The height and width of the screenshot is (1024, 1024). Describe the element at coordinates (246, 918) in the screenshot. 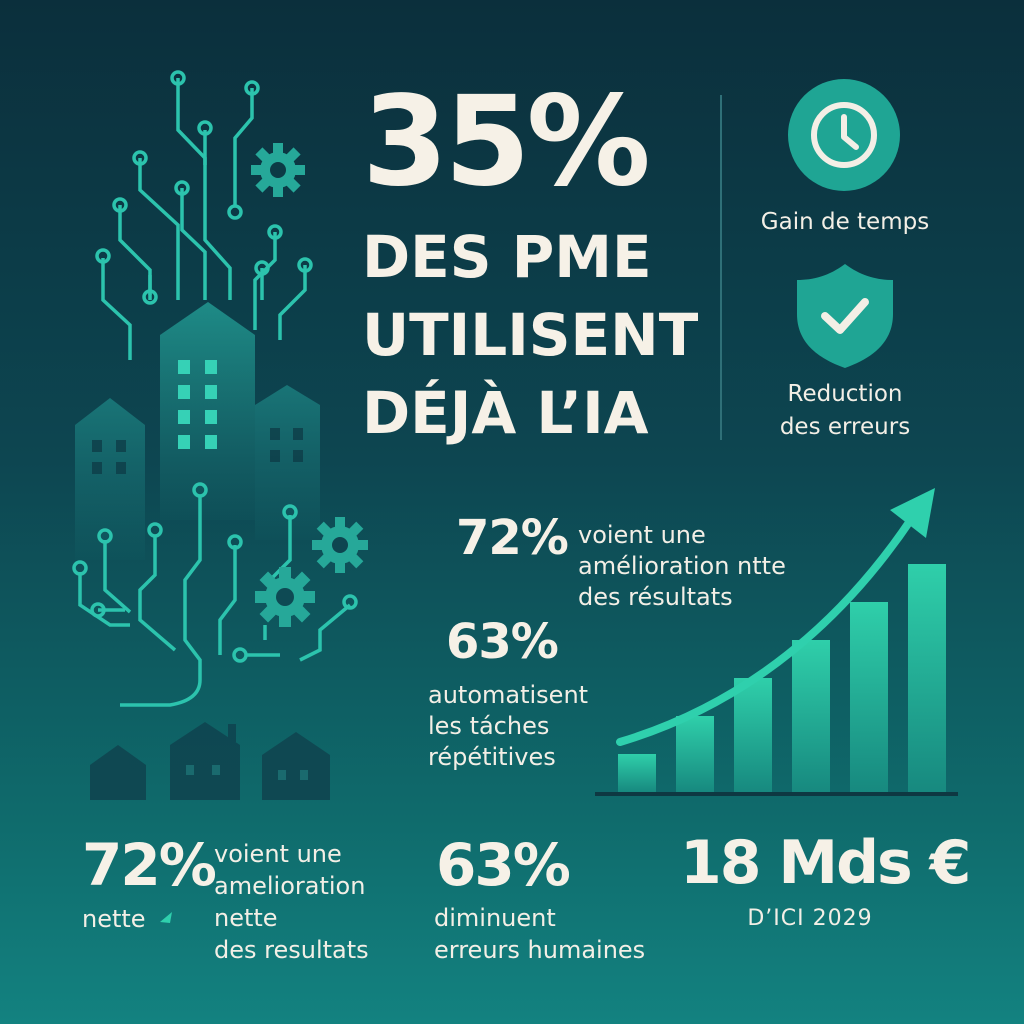

I see `bottom-stat-1-line3: nette` at that location.